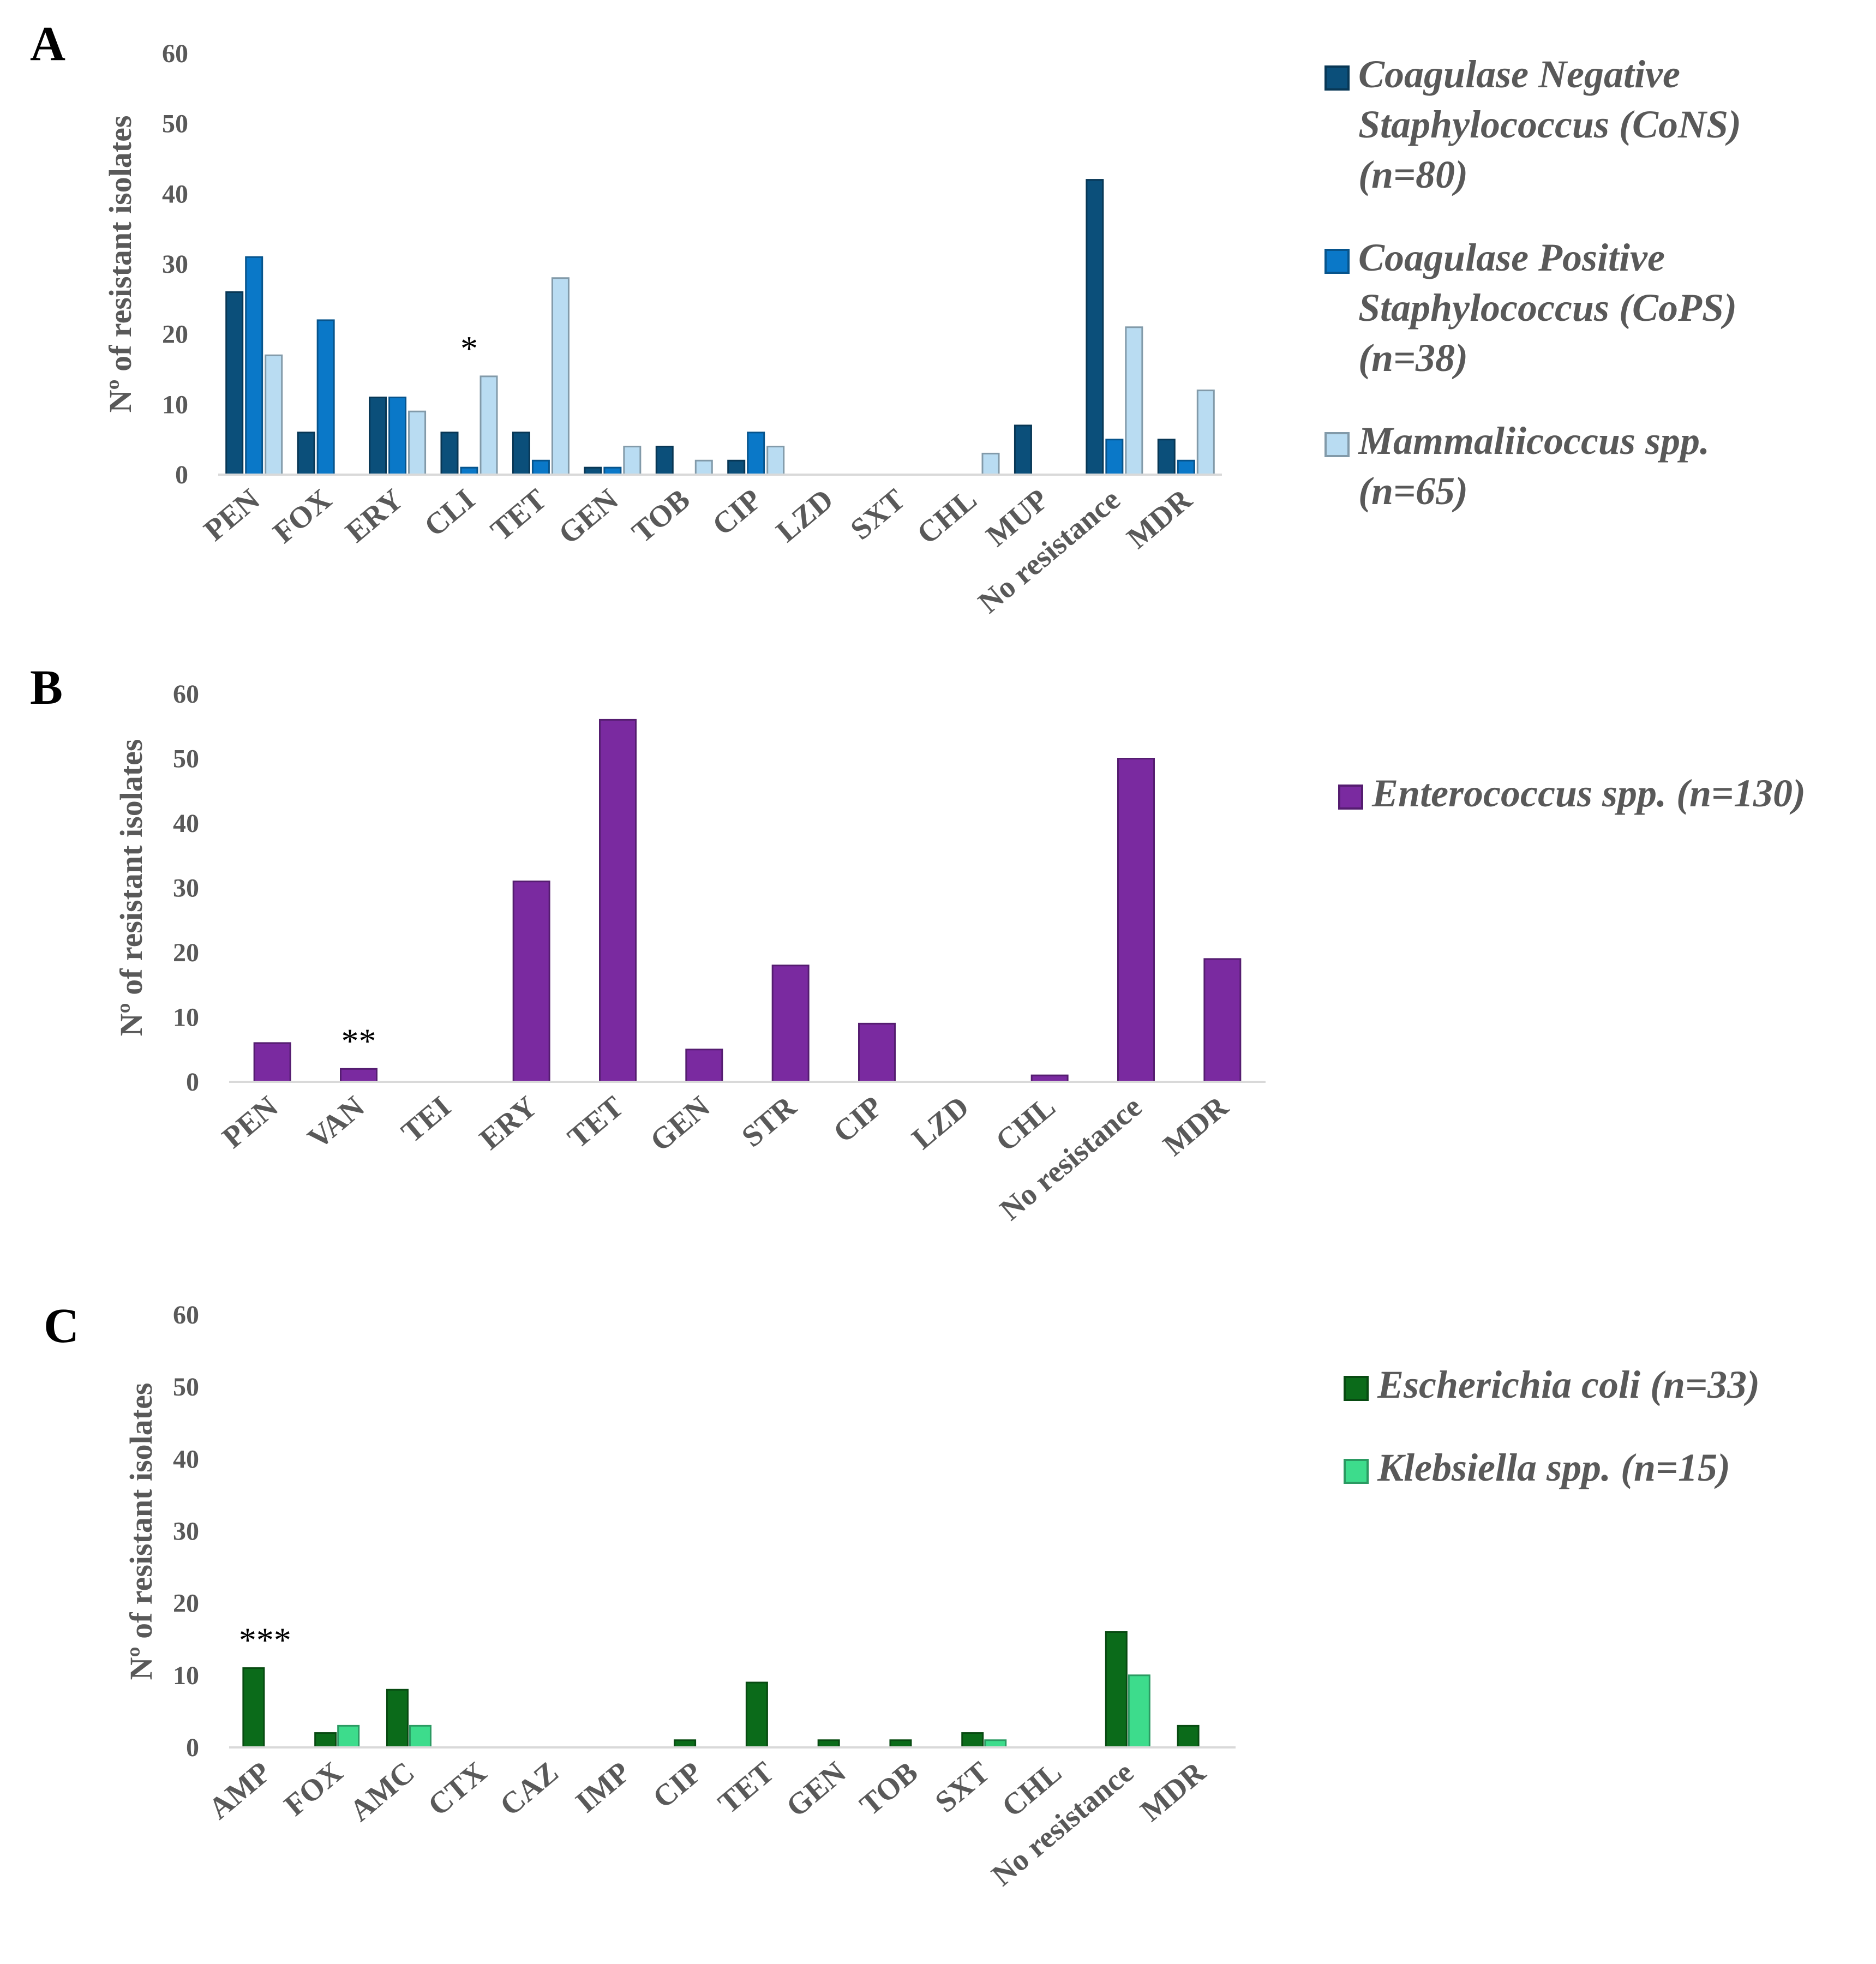 This screenshot has height=1964, width=1876. Describe the element at coordinates (737, 512) in the screenshot. I see `panel-a-category-label: CIP` at that location.